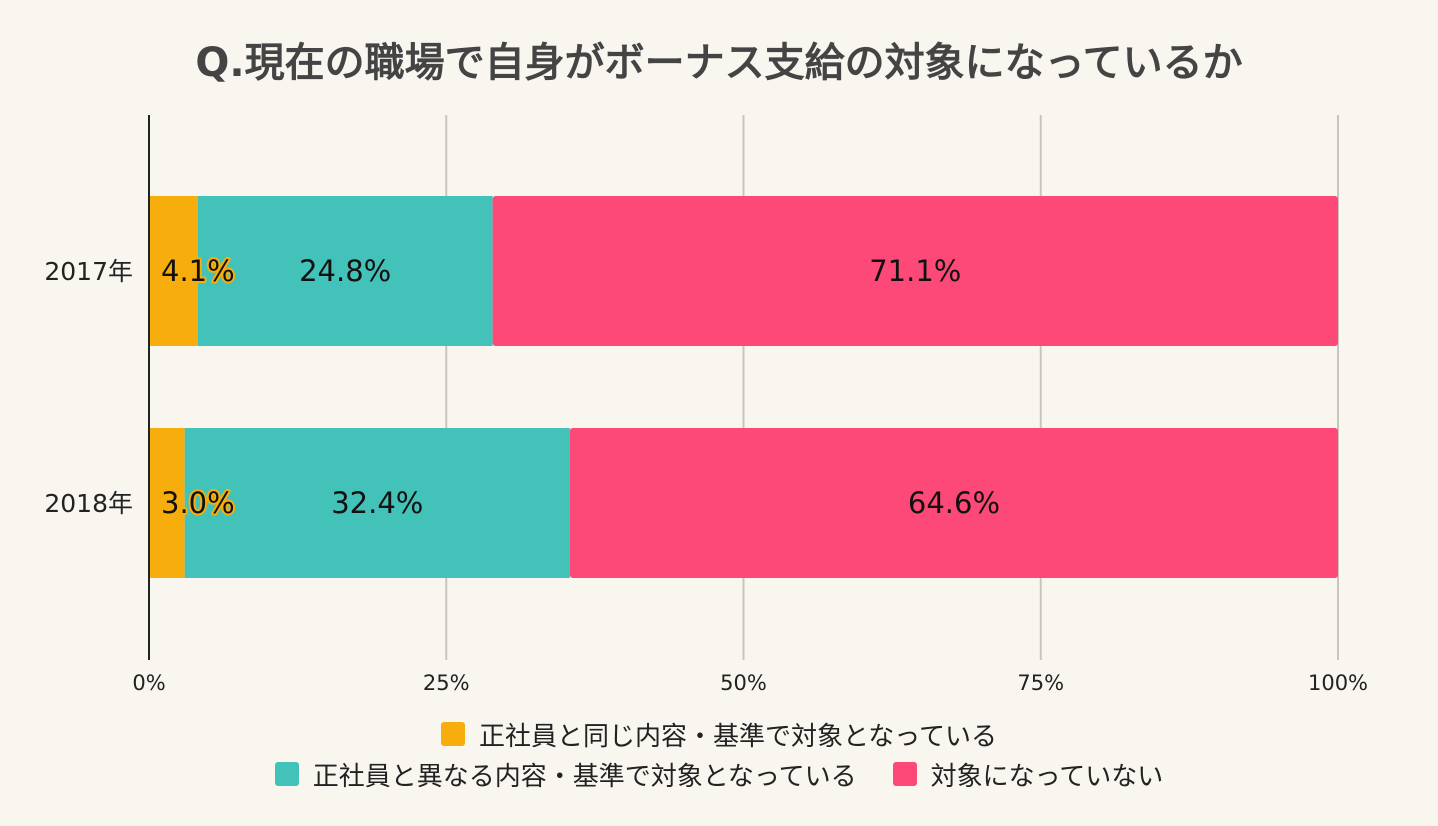 This screenshot has height=826, width=1438. I want to click on category-label-0: 2017年, so click(88, 271).